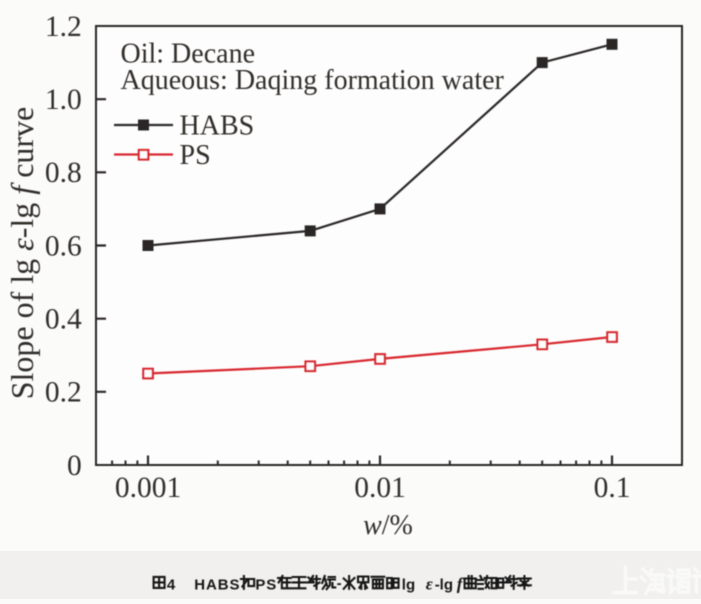 The height and width of the screenshot is (604, 701). What do you see at coordinates (63, 319) in the screenshot?
I see `svg-text: 0.4` at bounding box center [63, 319].